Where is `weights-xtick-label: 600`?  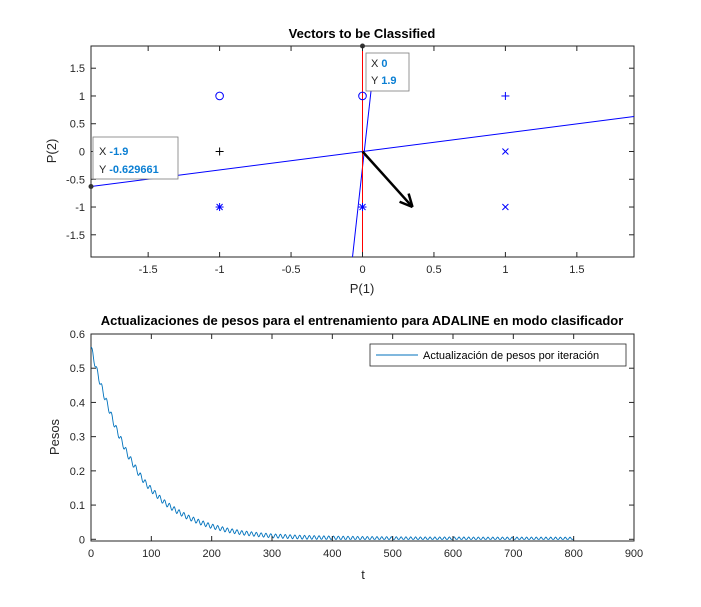 weights-xtick-label: 600 is located at coordinates (453, 554).